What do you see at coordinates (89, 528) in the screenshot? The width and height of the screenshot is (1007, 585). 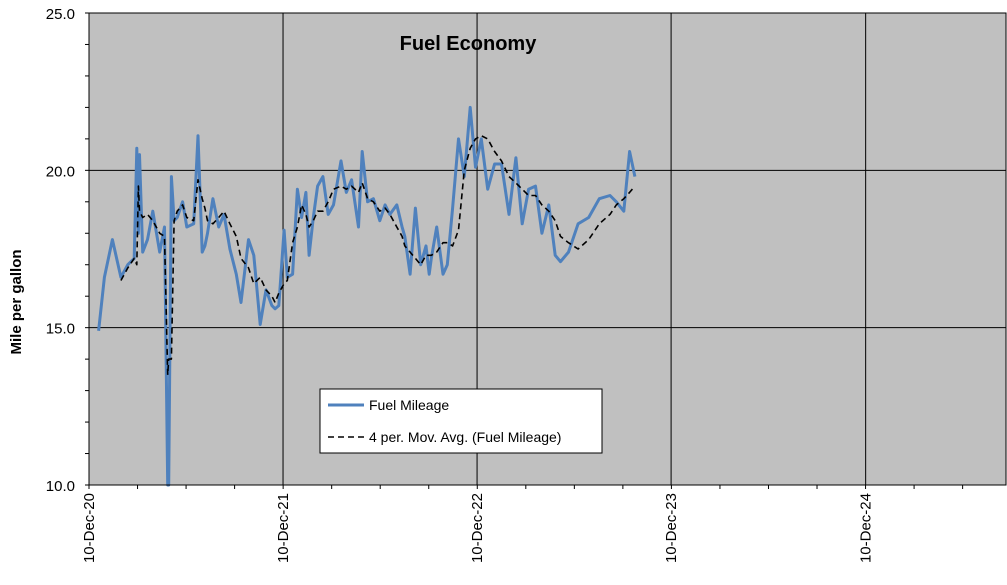 I see `x-tick-label: 10-Dec-20` at bounding box center [89, 528].